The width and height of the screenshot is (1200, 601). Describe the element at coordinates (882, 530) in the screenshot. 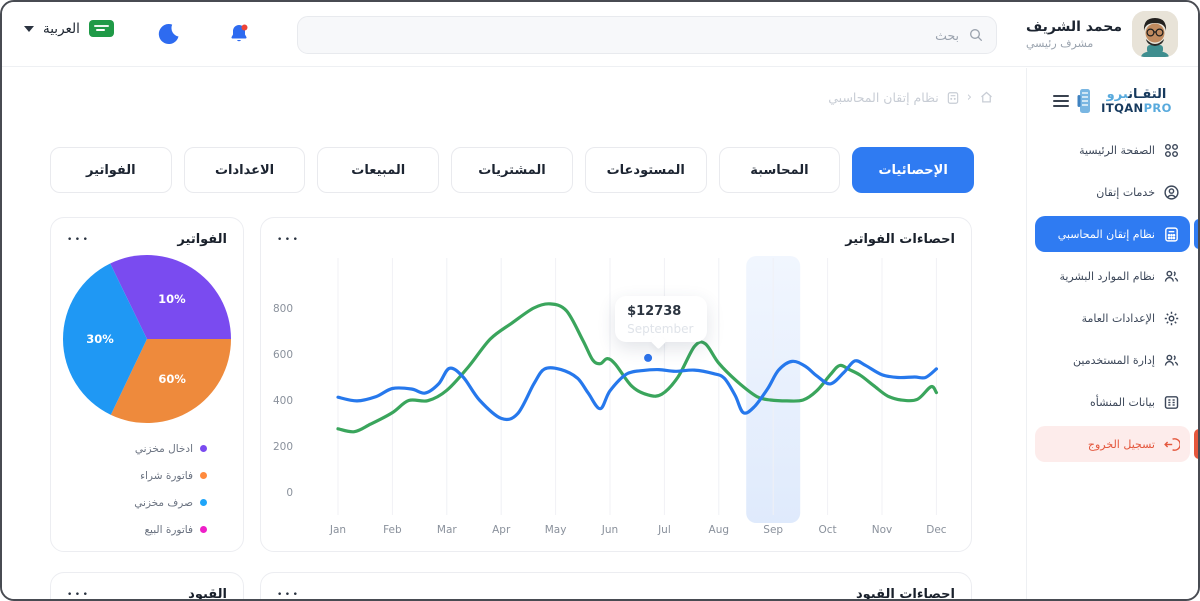

I see `svg-text: Nov` at that location.